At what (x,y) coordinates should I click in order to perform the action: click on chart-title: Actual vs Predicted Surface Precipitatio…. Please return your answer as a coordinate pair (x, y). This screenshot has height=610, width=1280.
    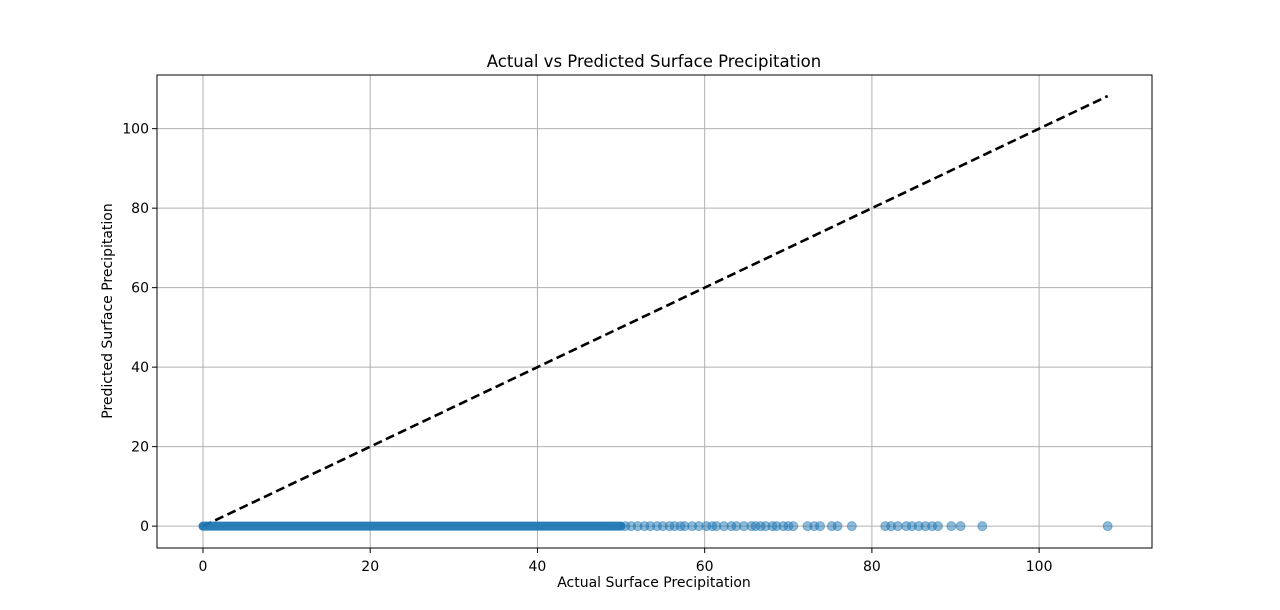
    Looking at the image, I should click on (654, 61).